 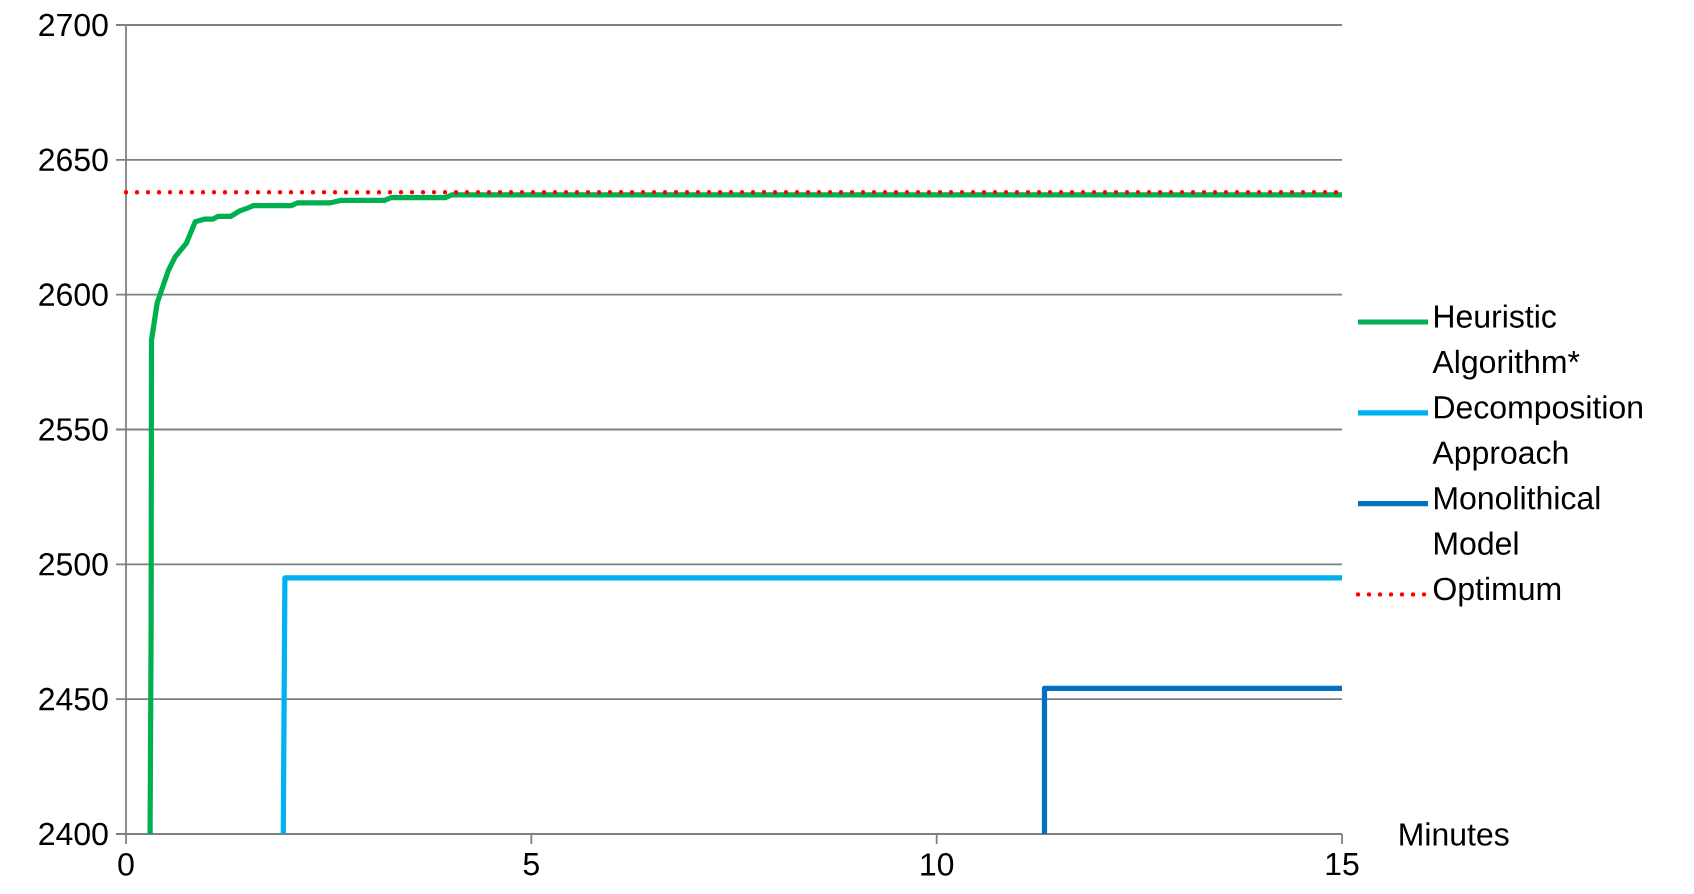 I want to click on x-axis-title: Minutes, so click(x=1454, y=834).